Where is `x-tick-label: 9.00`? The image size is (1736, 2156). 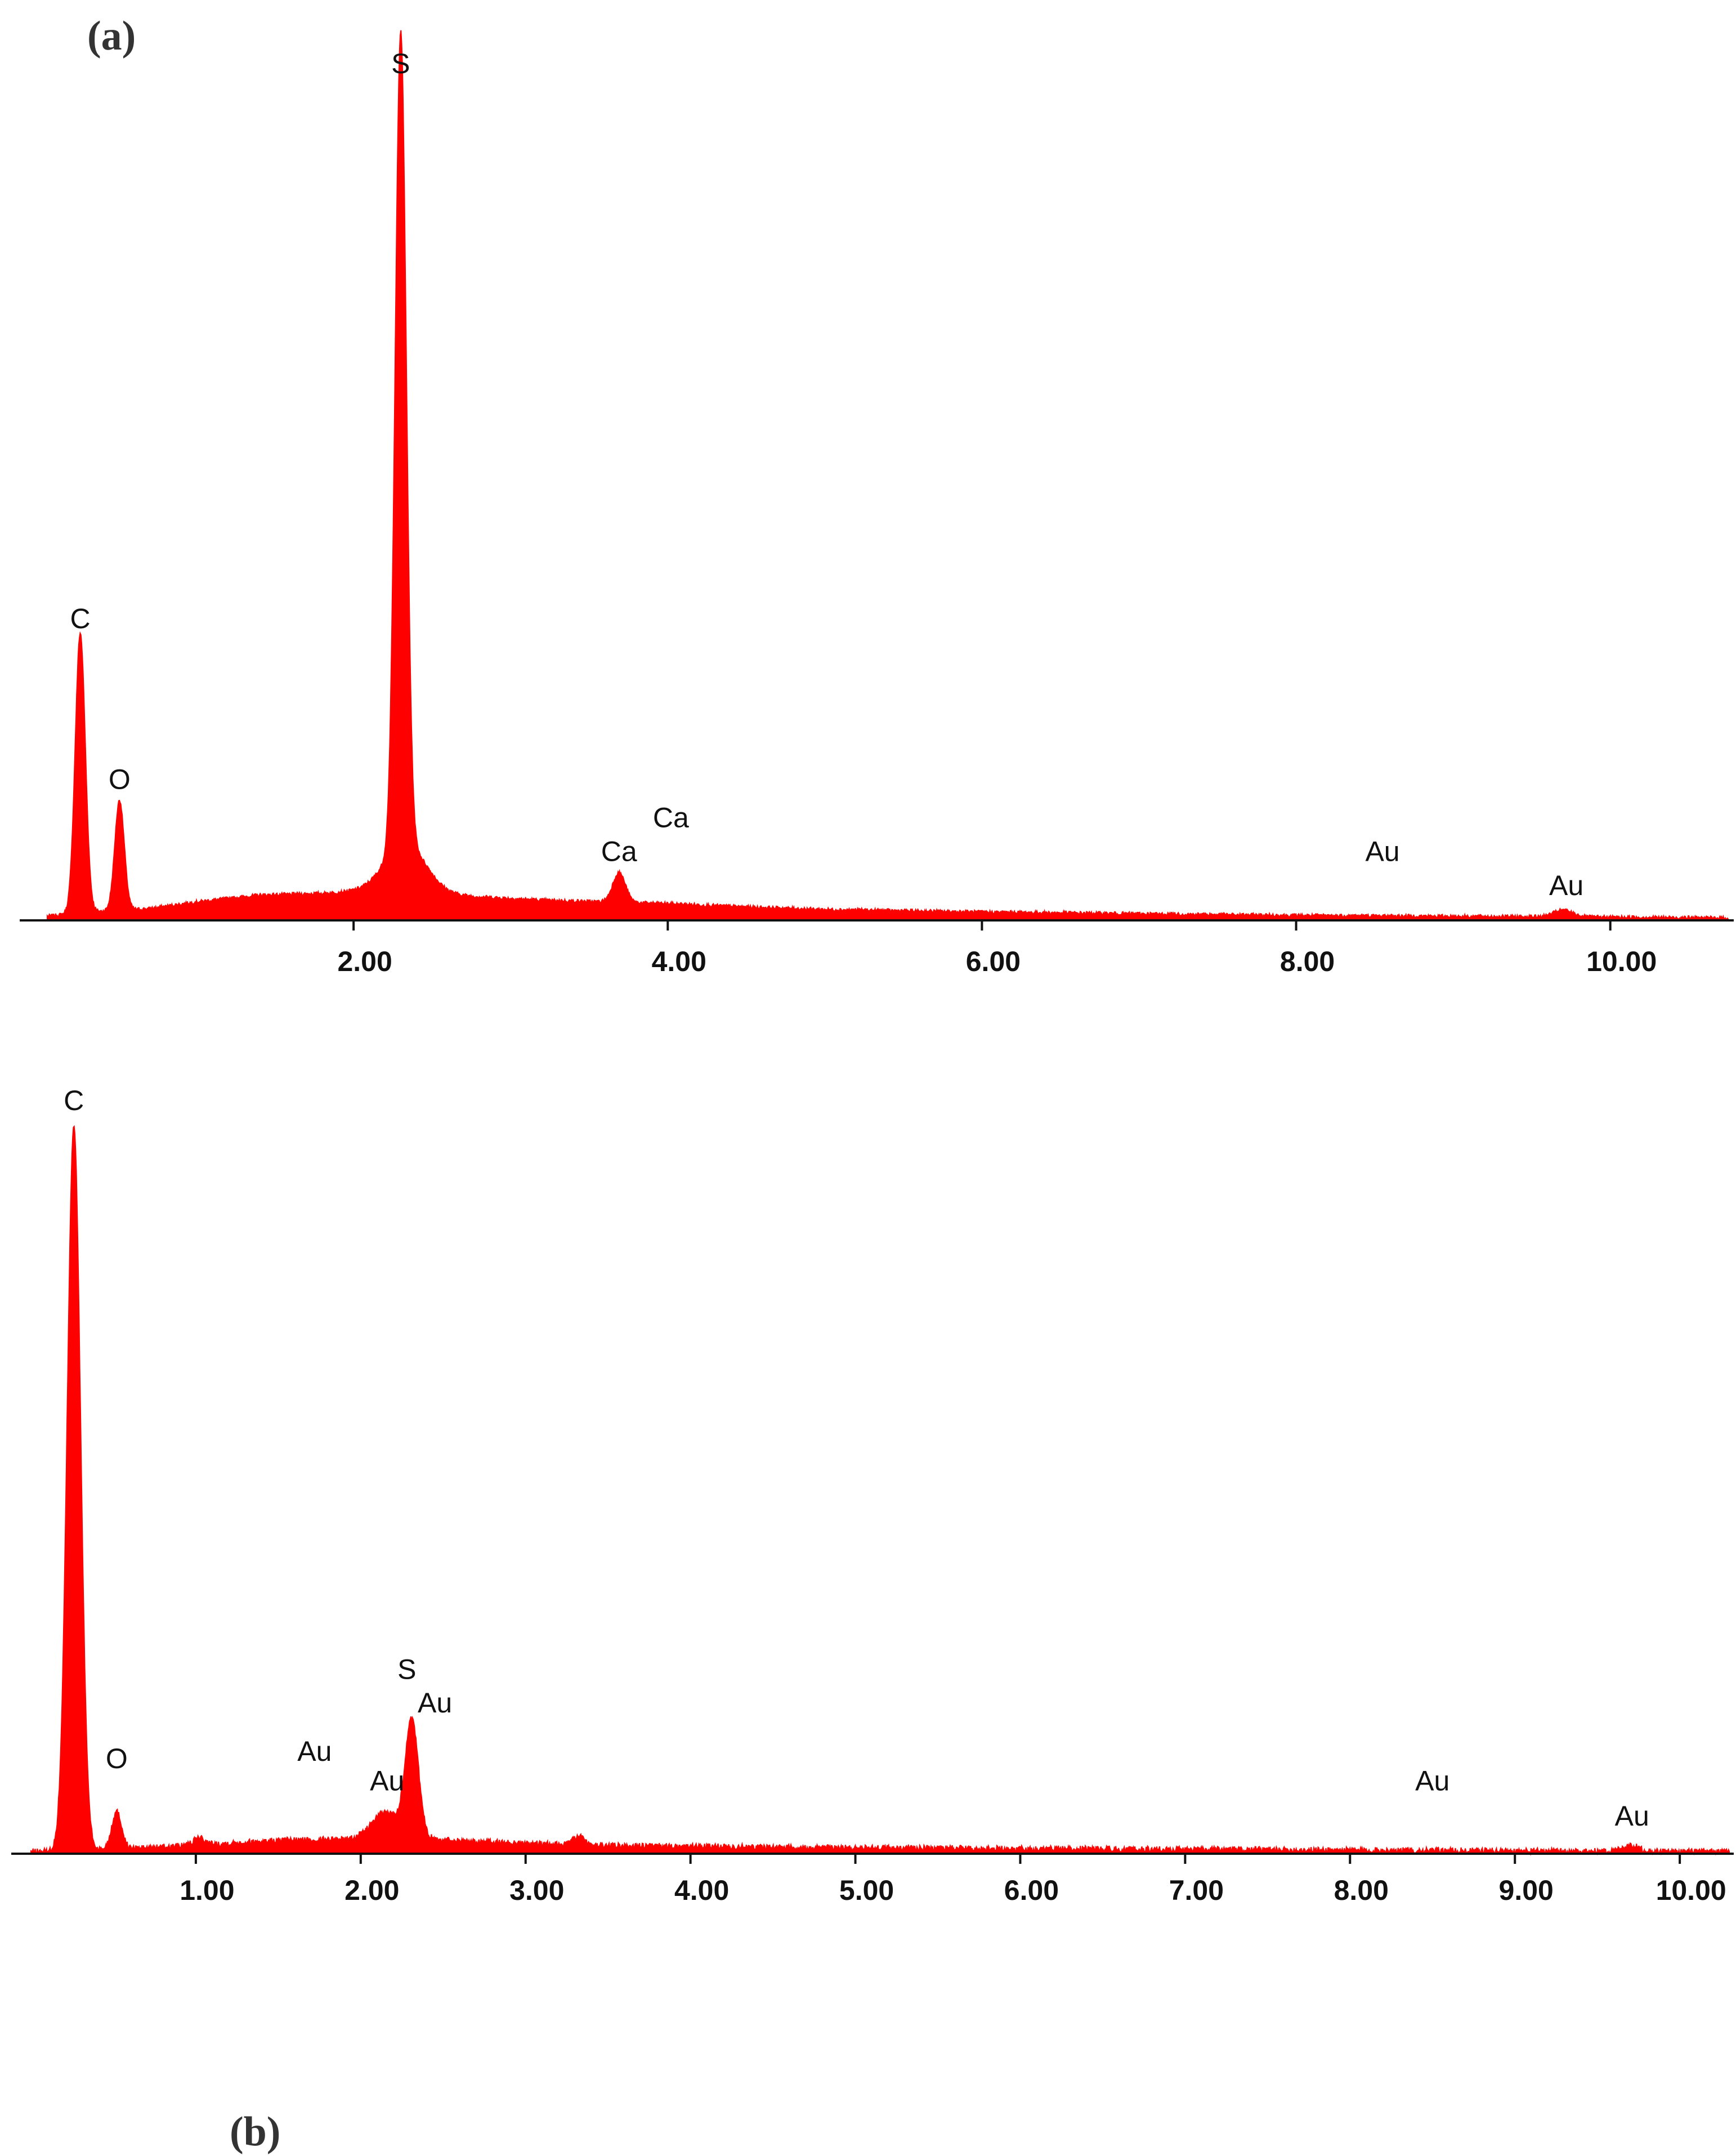 x-tick-label: 9.00 is located at coordinates (1526, 1890).